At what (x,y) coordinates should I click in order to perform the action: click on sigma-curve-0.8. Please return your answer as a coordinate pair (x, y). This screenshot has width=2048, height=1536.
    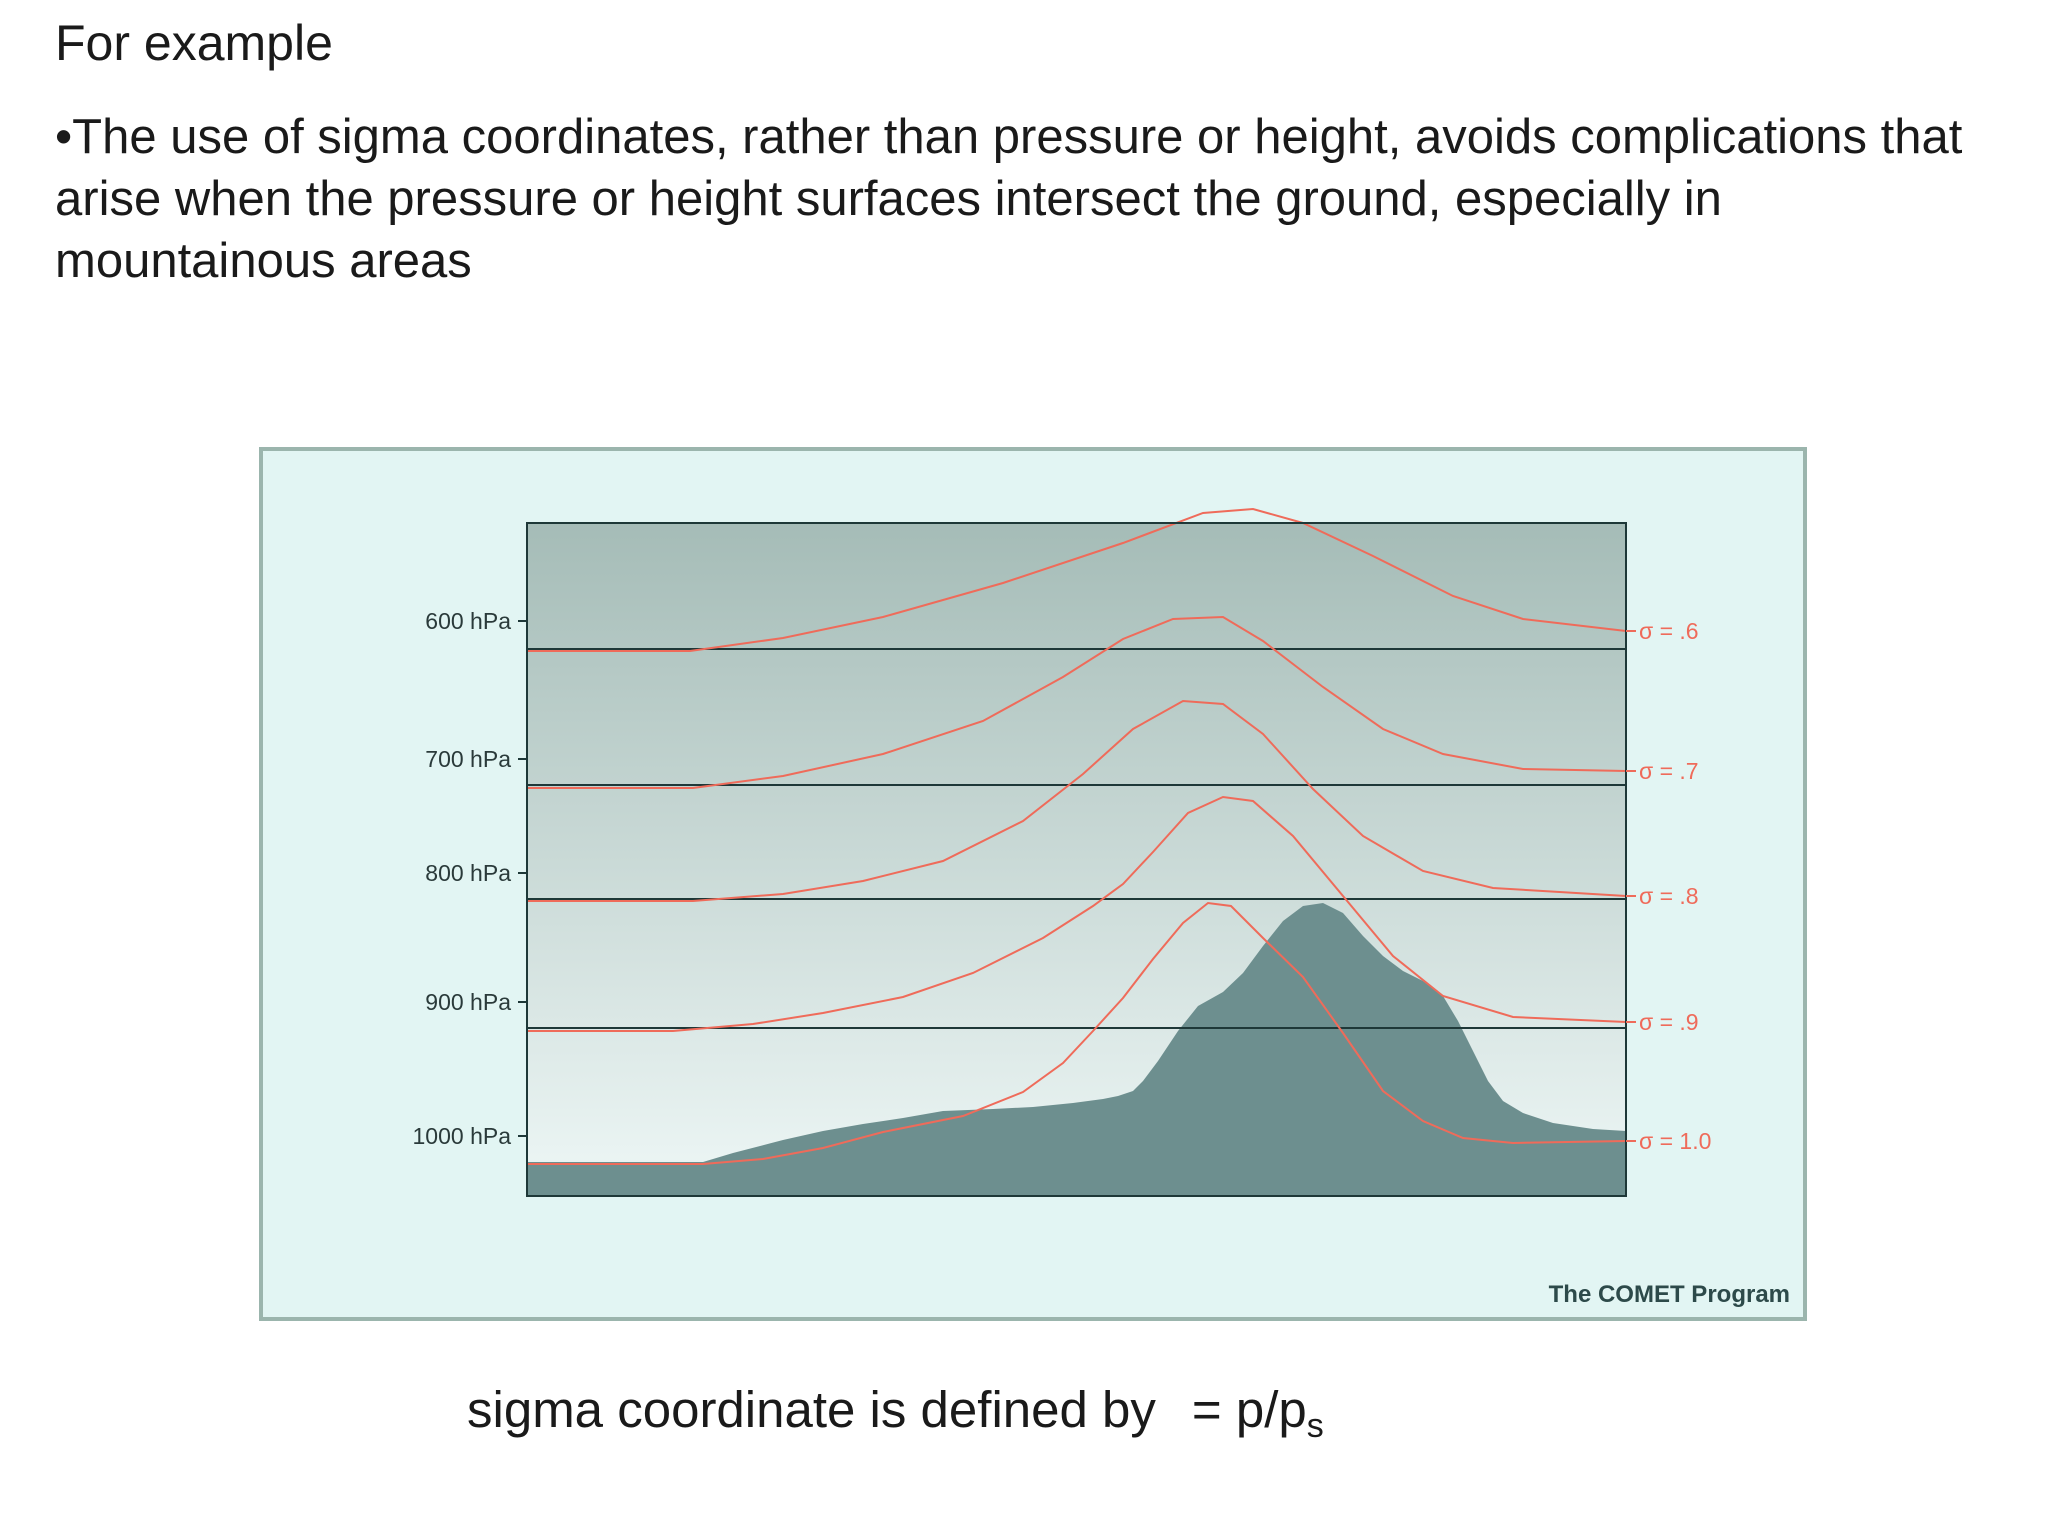
    Looking at the image, I should click on (1077, 800).